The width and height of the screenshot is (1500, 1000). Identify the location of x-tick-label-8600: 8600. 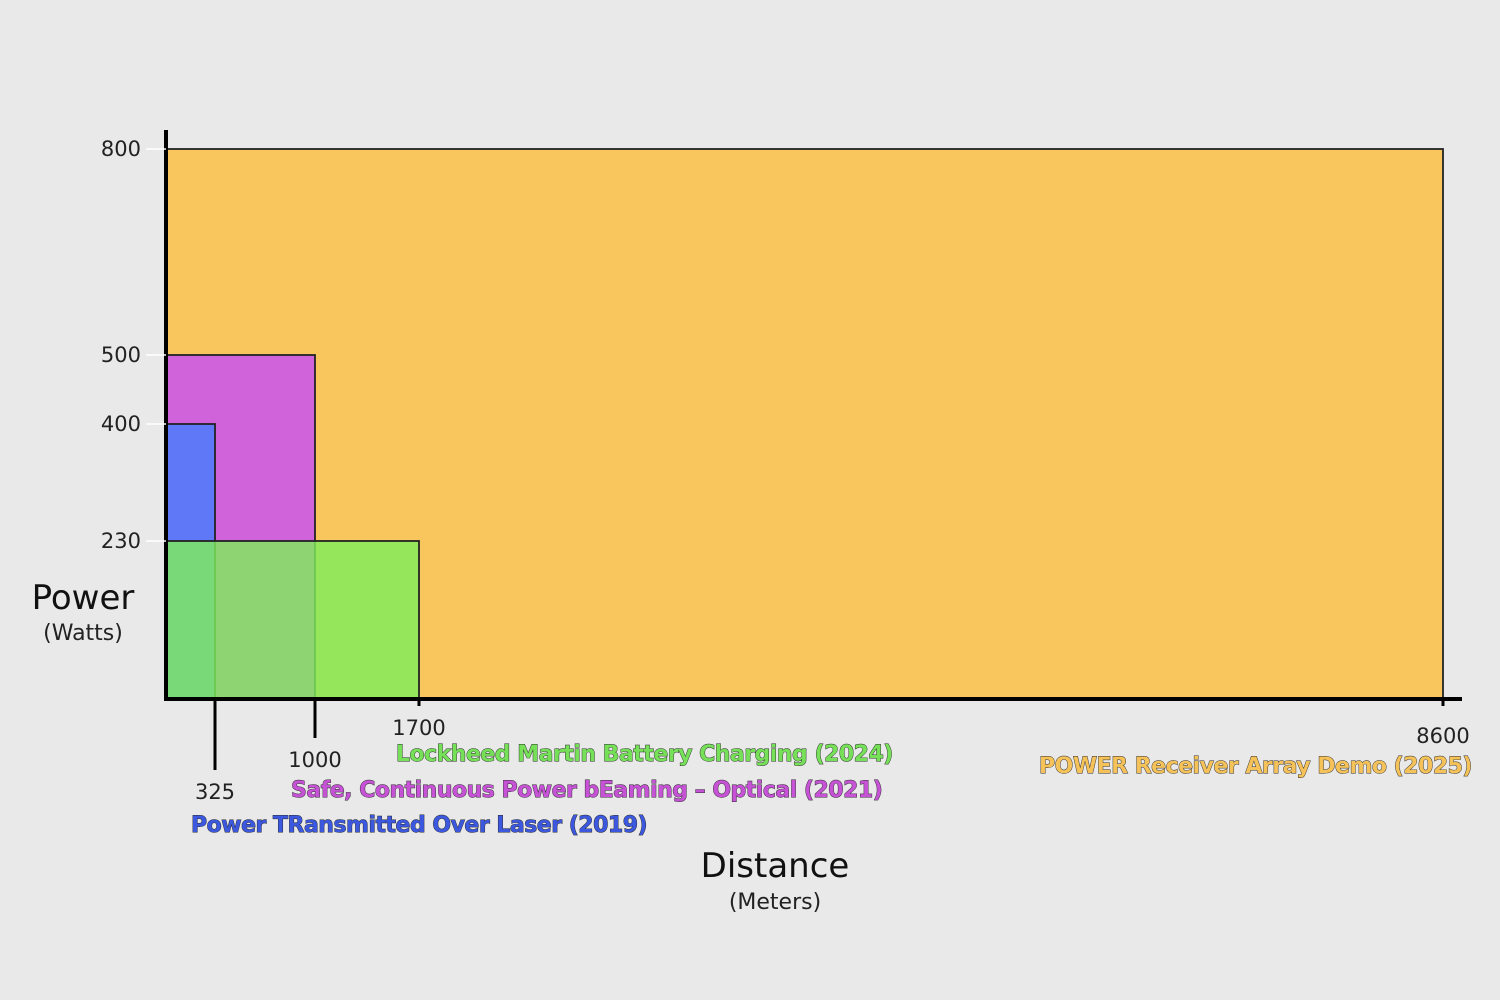
(1442, 736).